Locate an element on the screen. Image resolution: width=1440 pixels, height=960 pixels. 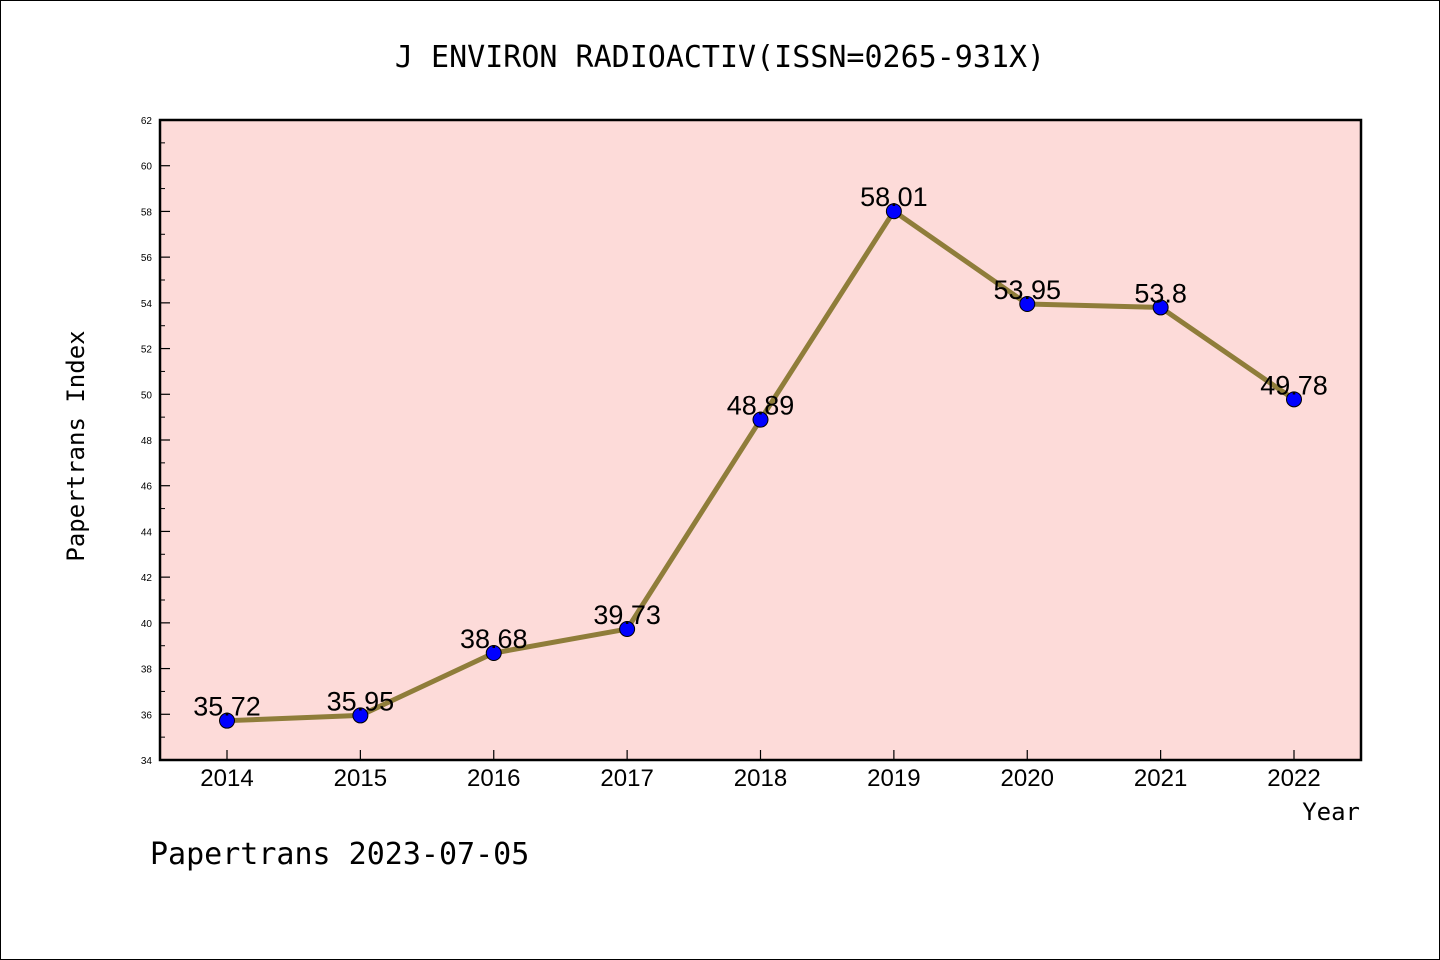
y-axis: 34 36 38 40 42 44 46 48 50 52 54 56 58 60 62 is located at coordinates (155, 441).